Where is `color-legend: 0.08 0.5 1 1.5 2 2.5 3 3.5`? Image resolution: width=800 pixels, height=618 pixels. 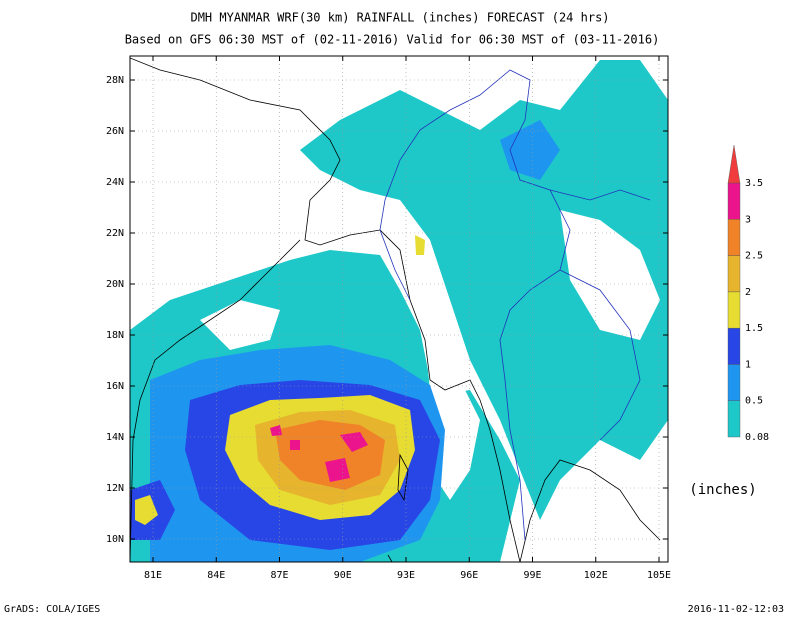 color-legend: 0.08 0.5 1 1.5 2 2.5 3 3.5 is located at coordinates (748, 293).